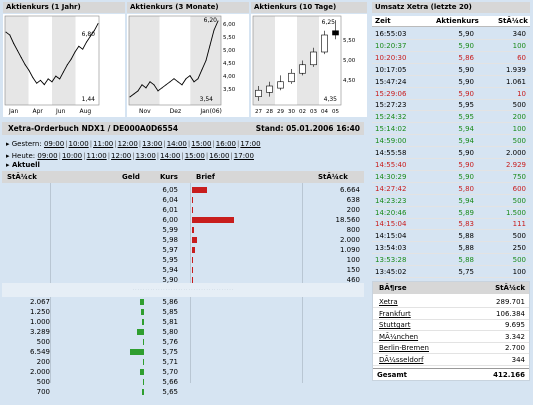 The image size is (533, 405). What do you see at coordinates (170, 342) in the screenshot?
I see `bid-kurs: 5,76` at bounding box center [170, 342].